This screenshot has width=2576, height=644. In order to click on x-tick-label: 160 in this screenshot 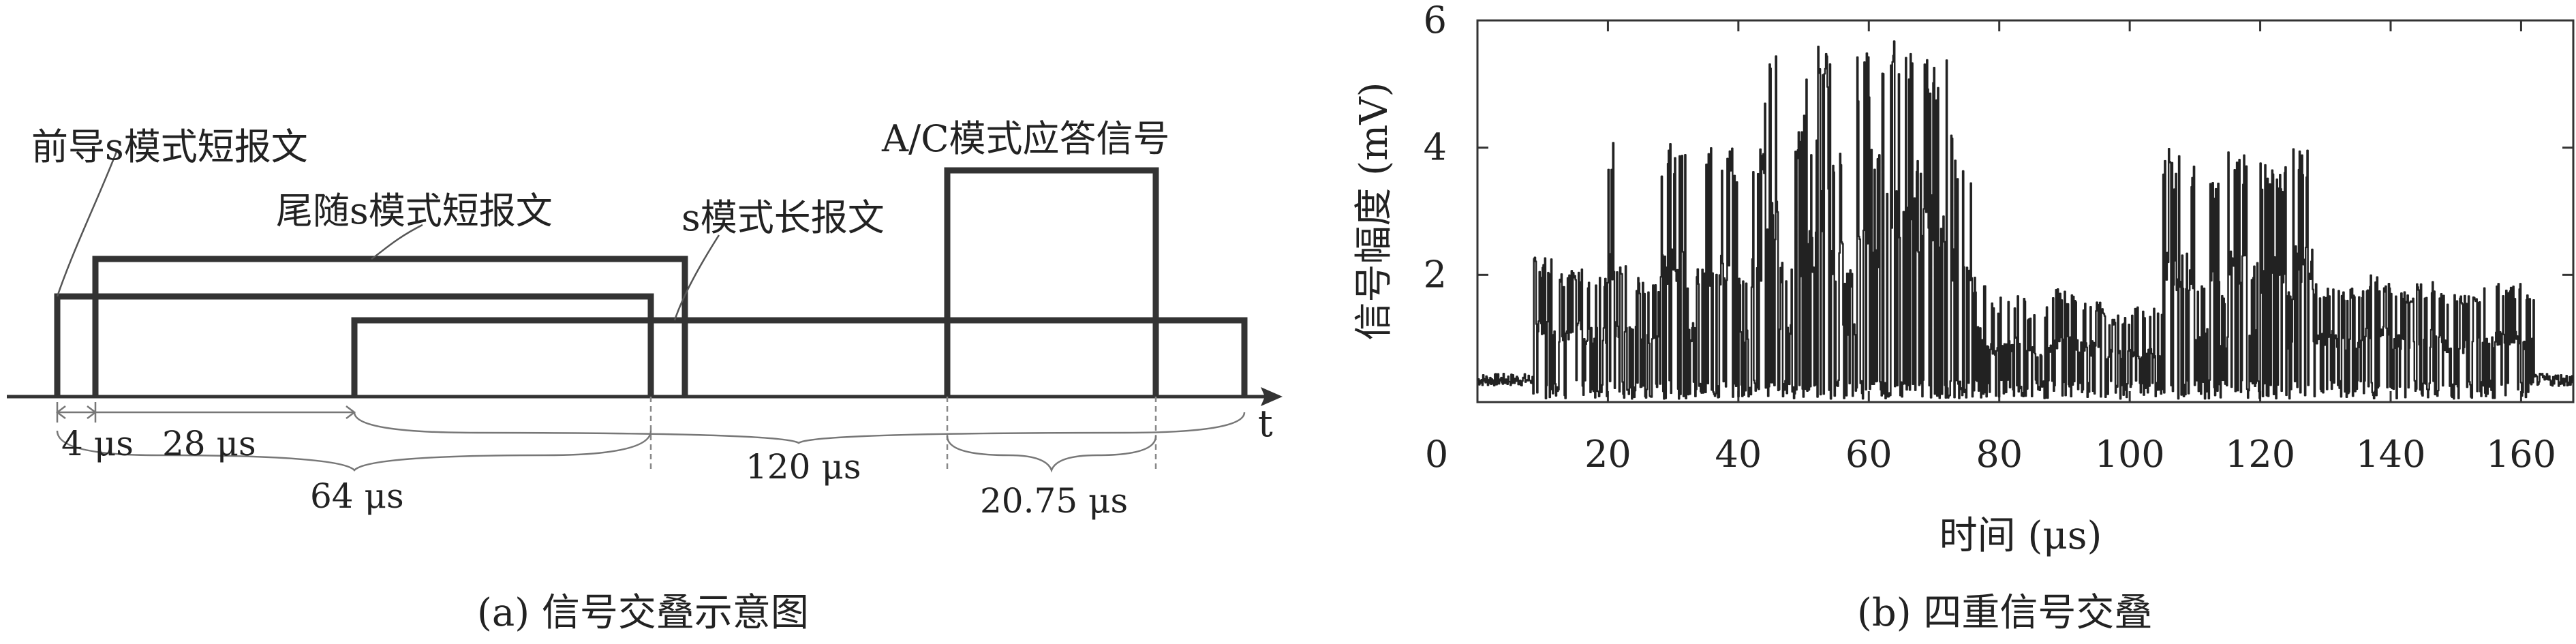, I will do `click(2521, 454)`.